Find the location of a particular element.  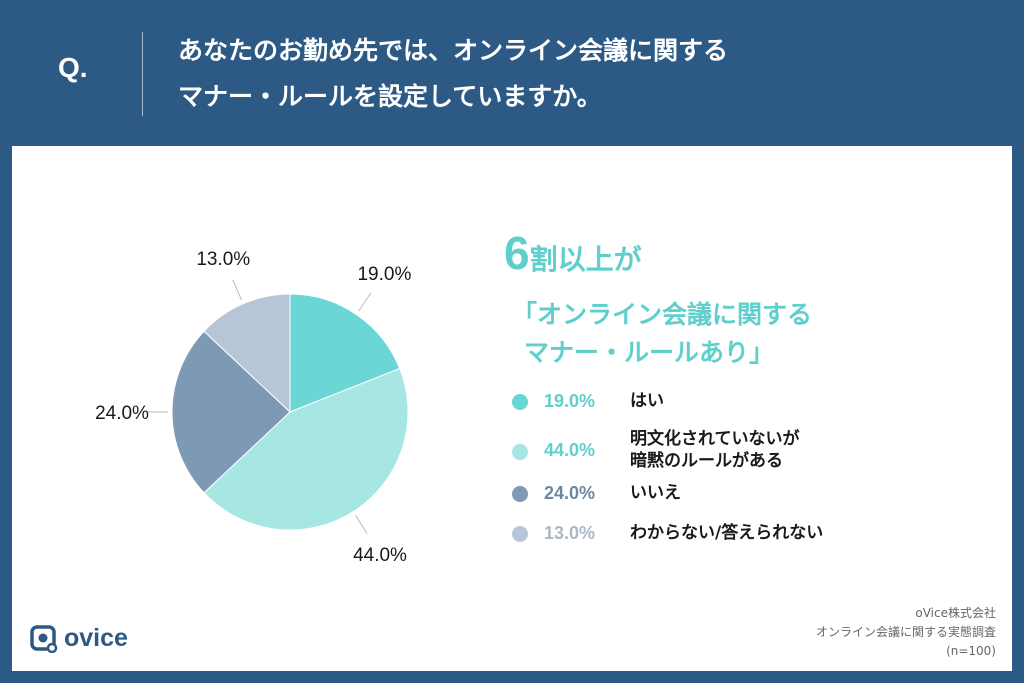

pie-value-label-1: 19.0% is located at coordinates (384, 274).